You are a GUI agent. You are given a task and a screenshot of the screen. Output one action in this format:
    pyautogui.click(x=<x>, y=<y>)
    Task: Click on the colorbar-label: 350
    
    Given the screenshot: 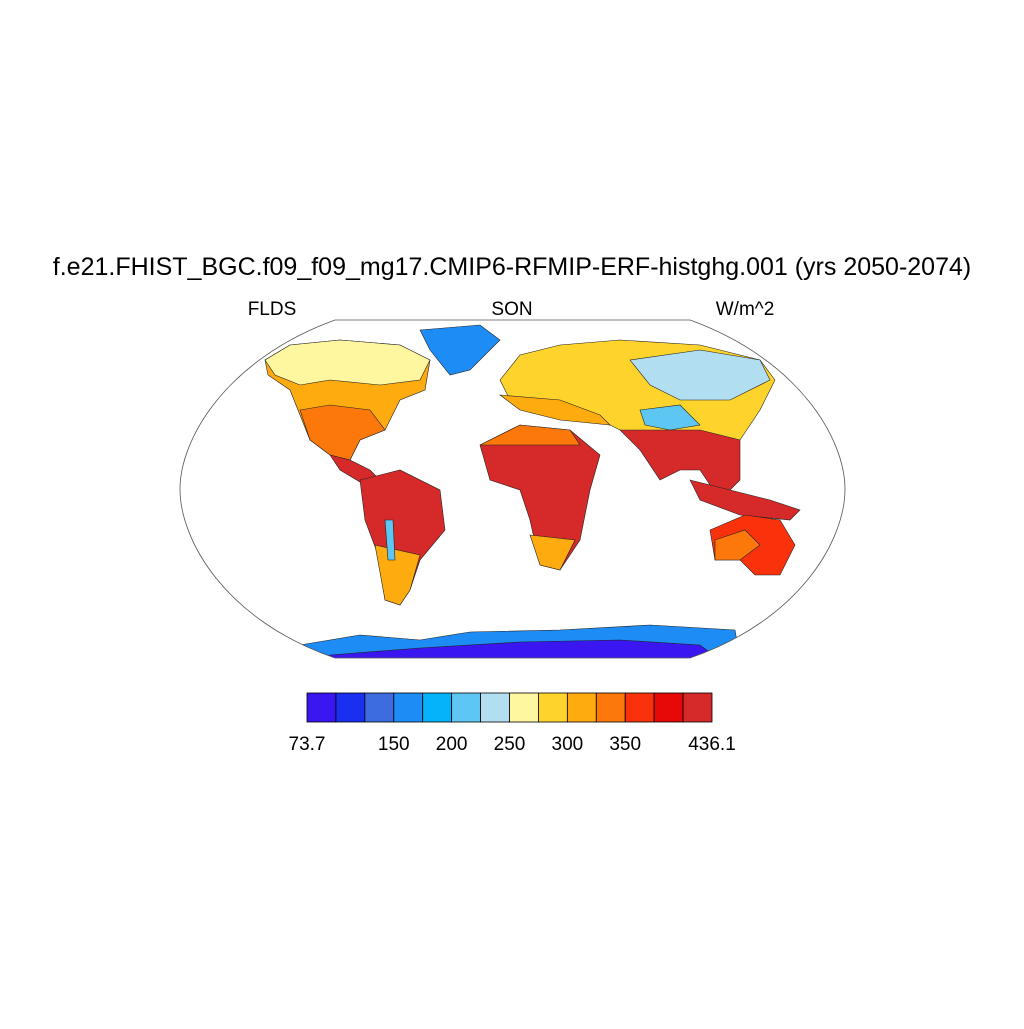 What is the action you would take?
    pyautogui.click(x=625, y=744)
    